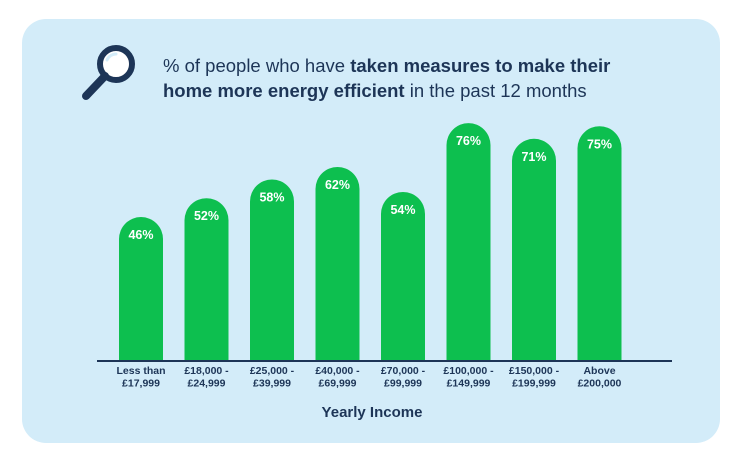 The width and height of the screenshot is (744, 463). What do you see at coordinates (600, 384) in the screenshot?
I see `category-label-7-line-1: £200,000` at bounding box center [600, 384].